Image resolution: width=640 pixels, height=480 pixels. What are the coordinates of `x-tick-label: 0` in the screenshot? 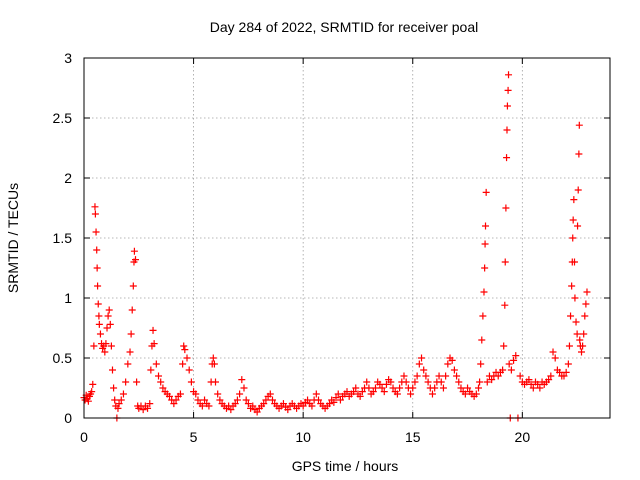 It's located at (84, 437).